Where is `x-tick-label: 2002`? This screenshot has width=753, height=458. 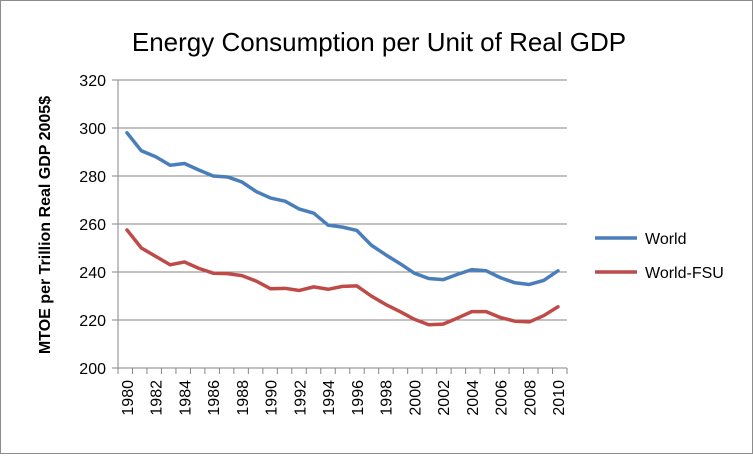
x-tick-label: 2002 is located at coordinates (444, 398).